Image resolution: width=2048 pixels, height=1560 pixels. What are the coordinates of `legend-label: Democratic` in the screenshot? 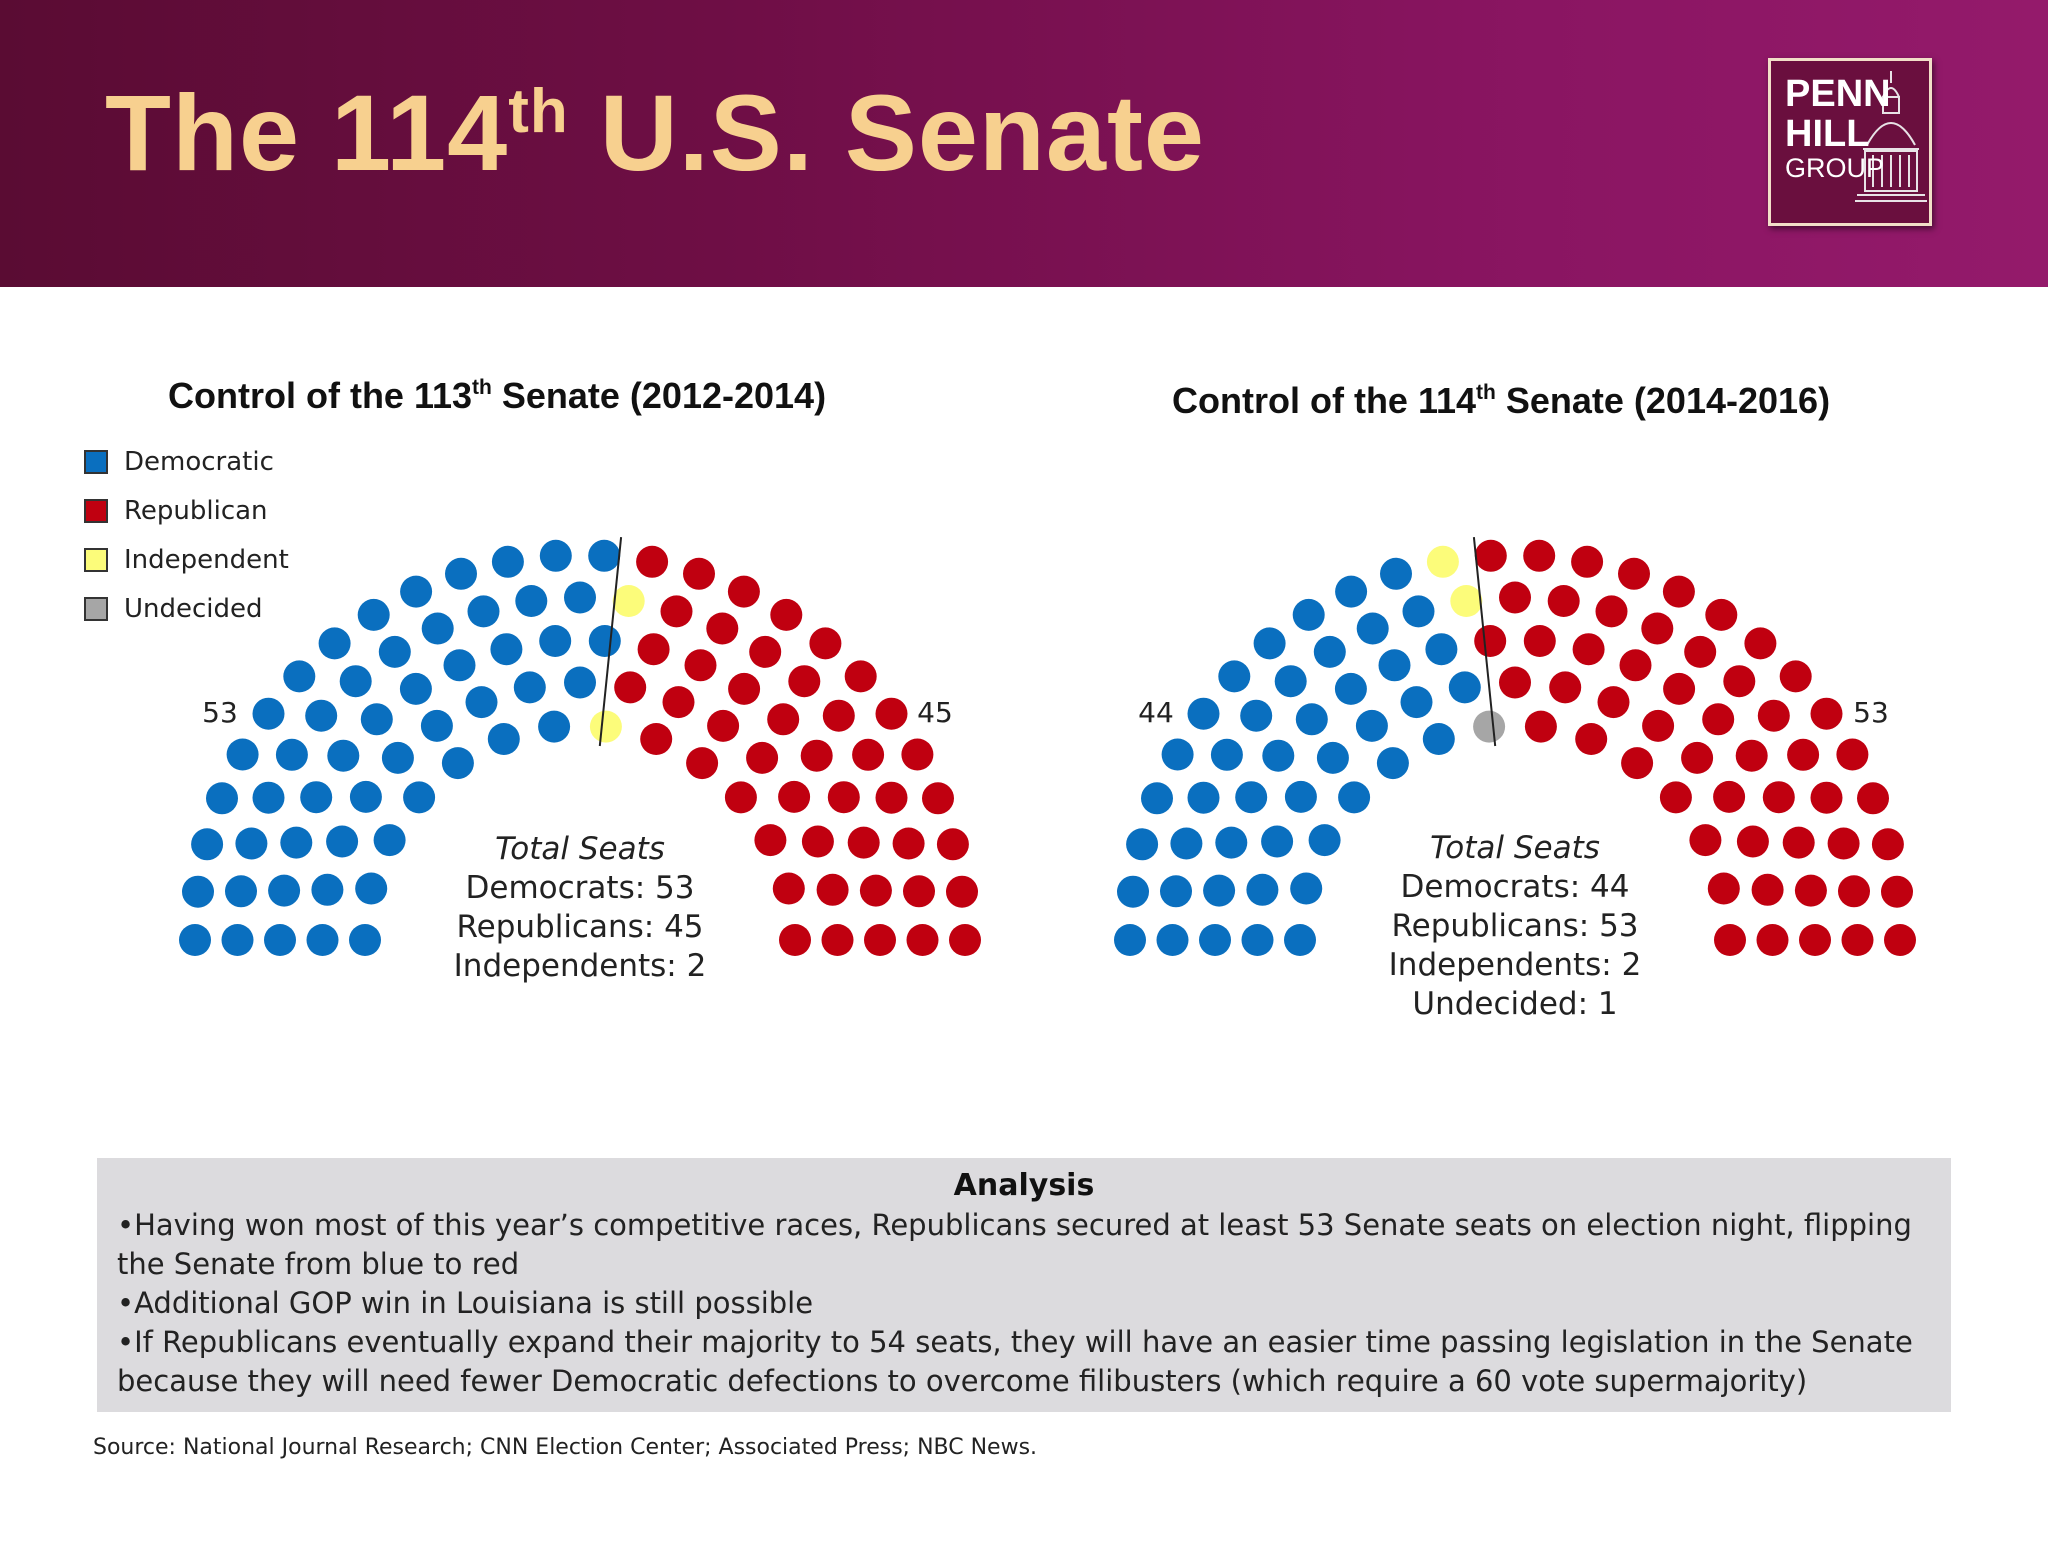 It's located at (199, 461).